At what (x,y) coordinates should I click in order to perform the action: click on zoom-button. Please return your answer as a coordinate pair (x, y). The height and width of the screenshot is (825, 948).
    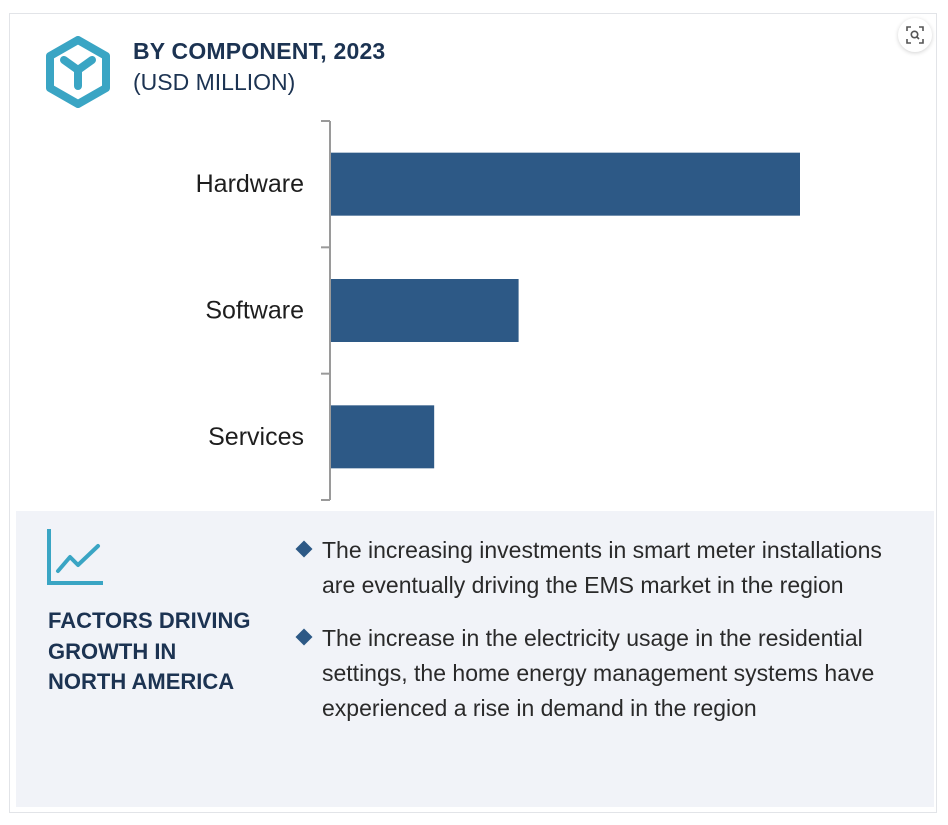
    Looking at the image, I should click on (915, 35).